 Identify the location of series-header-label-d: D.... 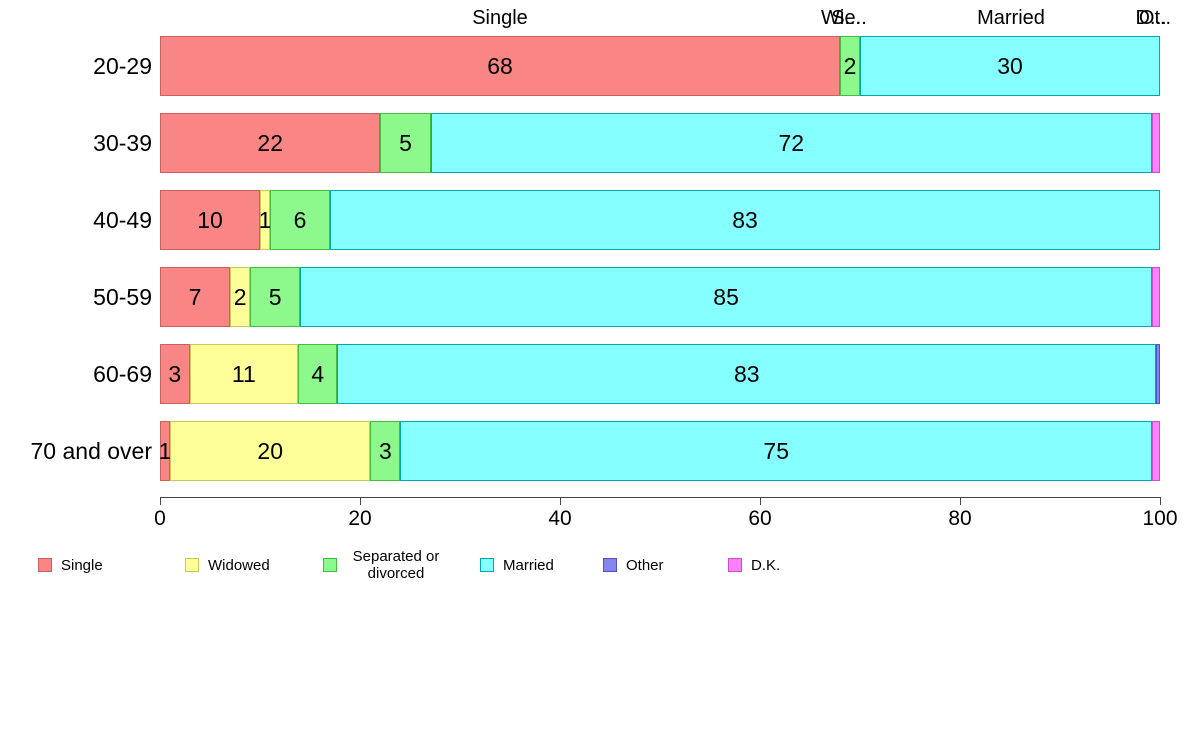
(1151, 18).